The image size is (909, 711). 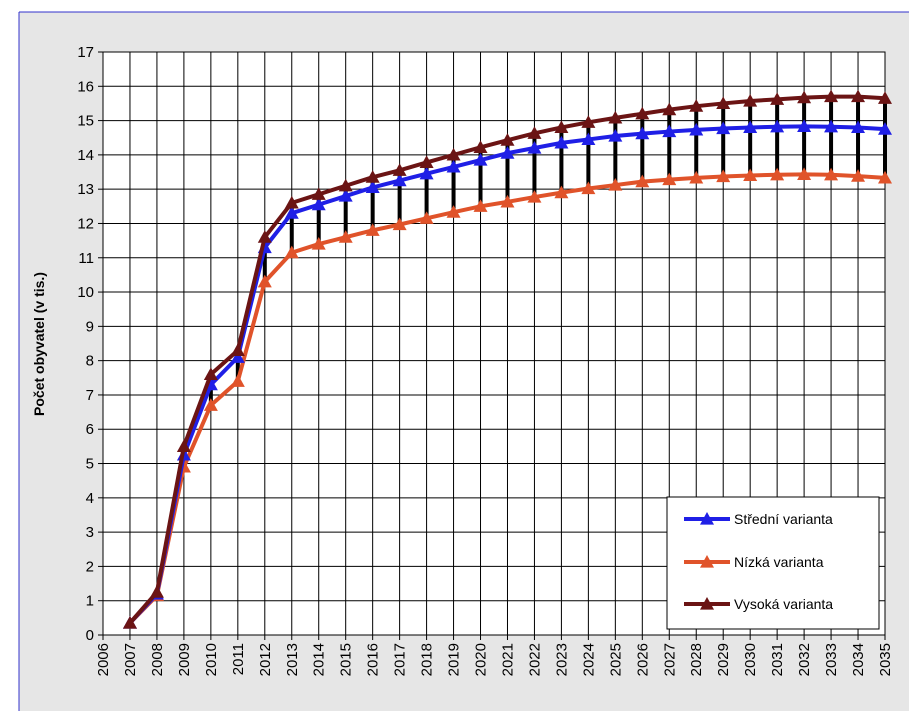 I want to click on x-tick-label: 2027, so click(x=669, y=659).